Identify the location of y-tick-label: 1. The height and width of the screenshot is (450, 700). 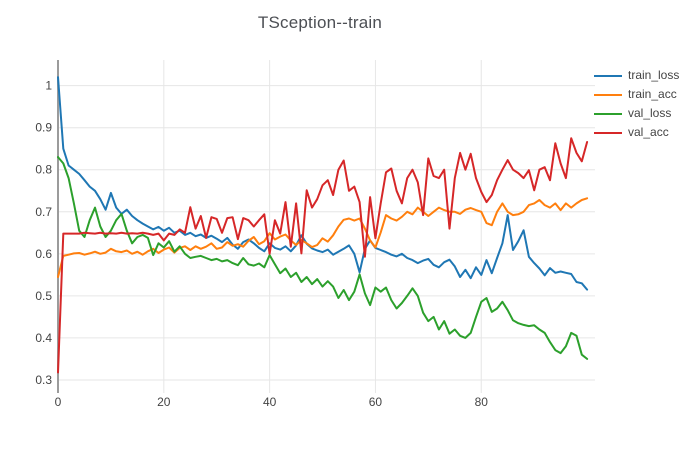
(48, 86).